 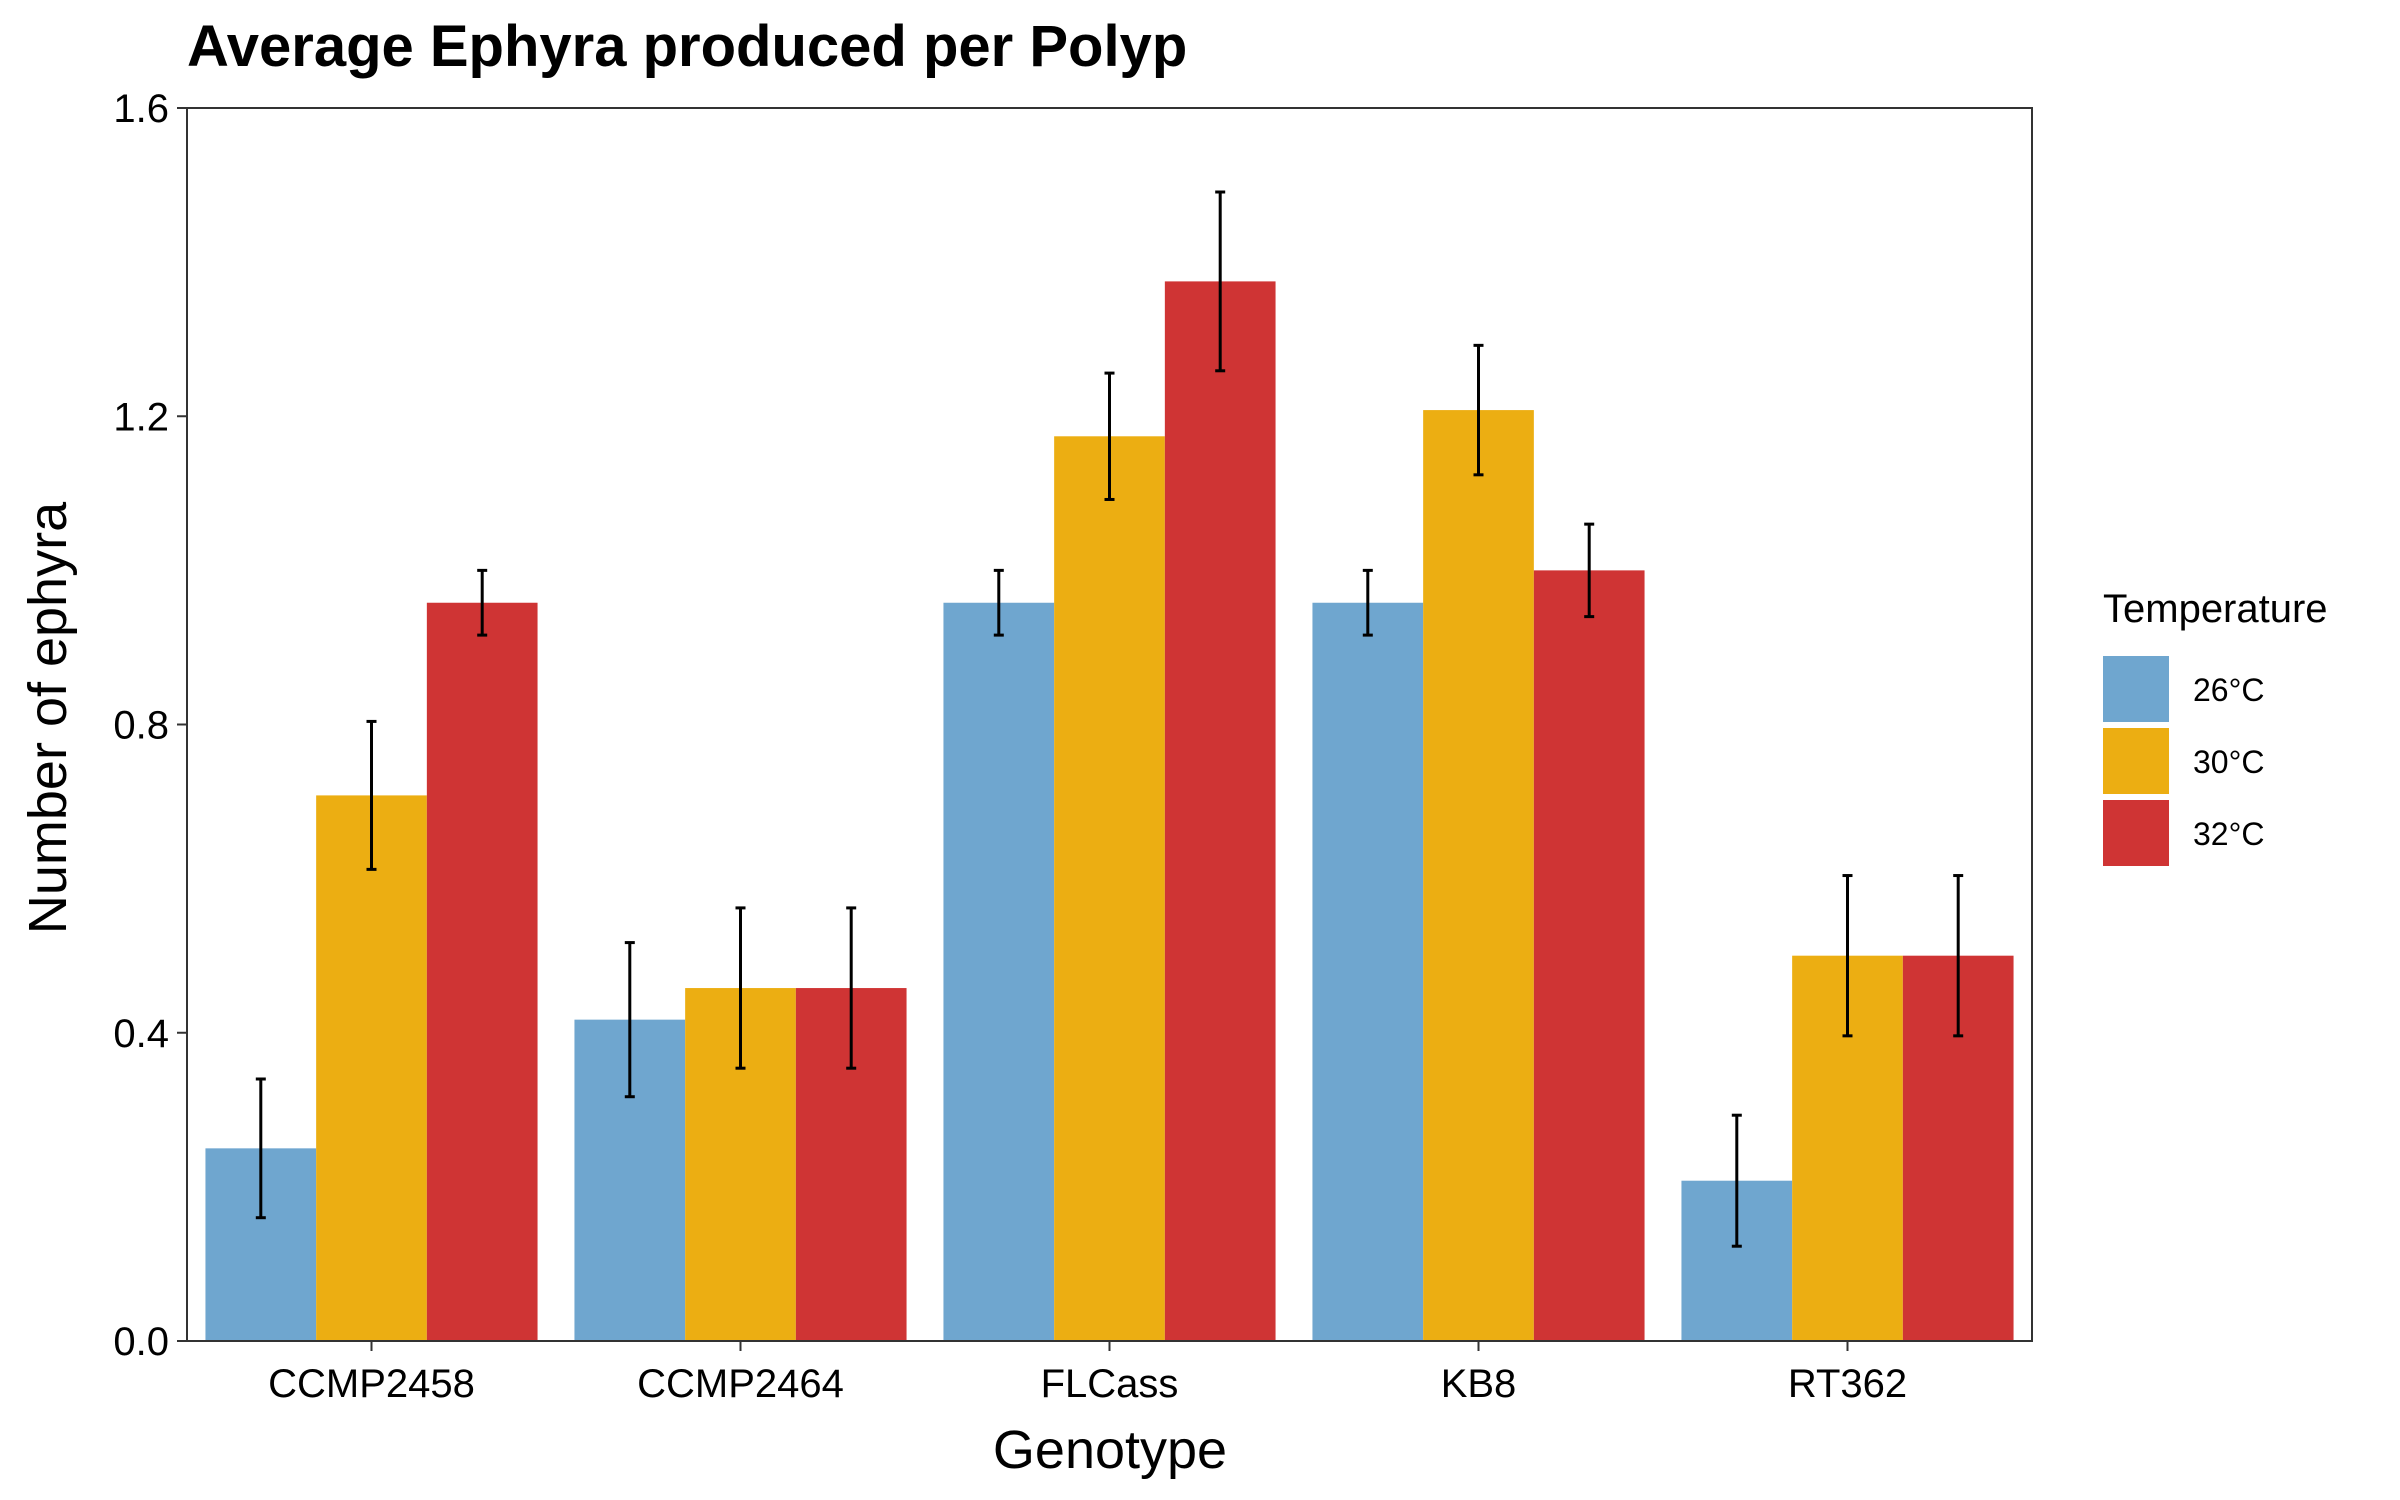 What do you see at coordinates (2215, 726) in the screenshot?
I see `legend: Temperature 26°C 30°C 32°C` at bounding box center [2215, 726].